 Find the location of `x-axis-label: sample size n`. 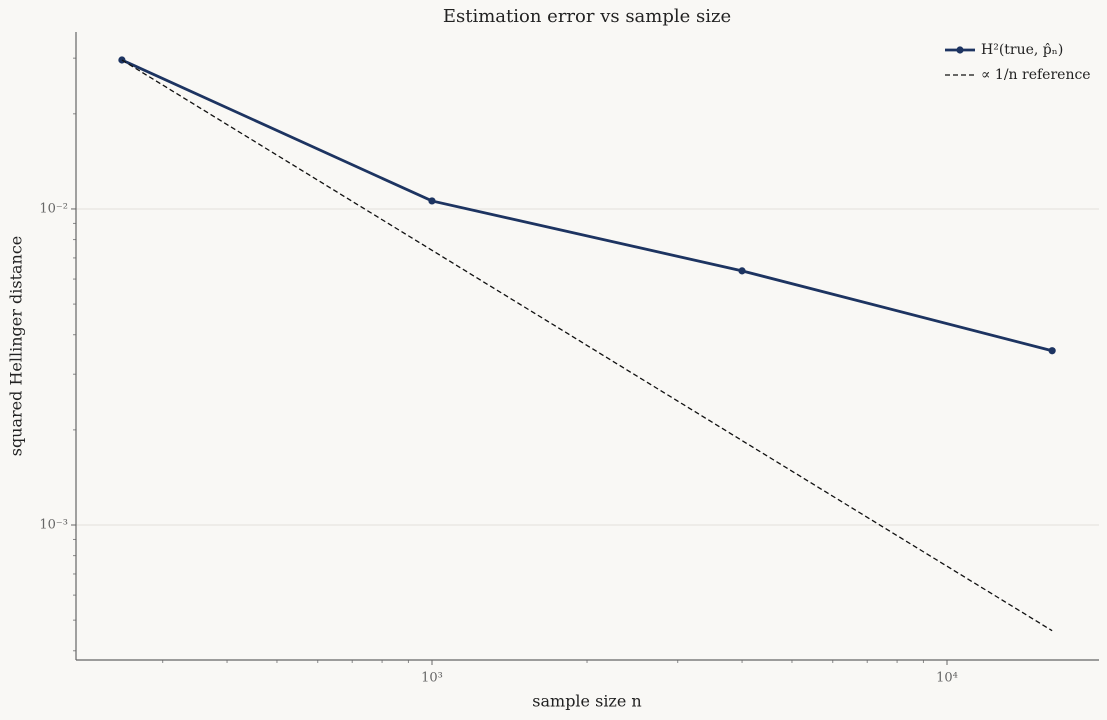

x-axis-label: sample size n is located at coordinates (586, 701).